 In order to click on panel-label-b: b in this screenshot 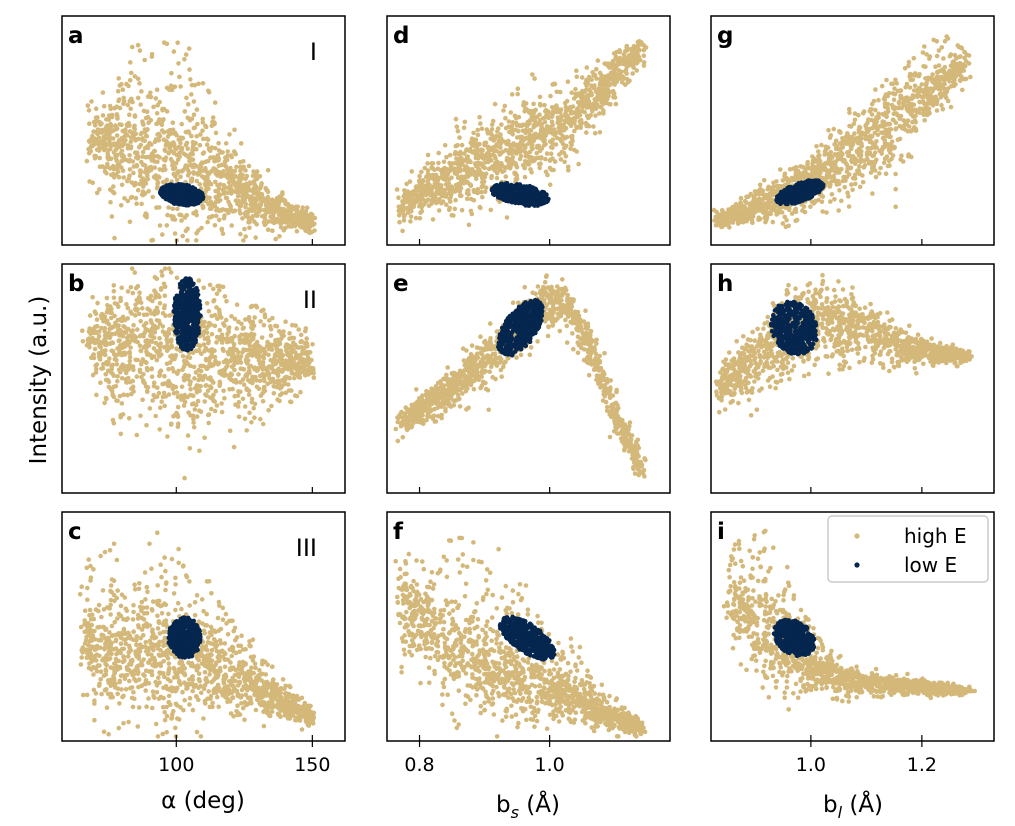, I will do `click(76, 284)`.